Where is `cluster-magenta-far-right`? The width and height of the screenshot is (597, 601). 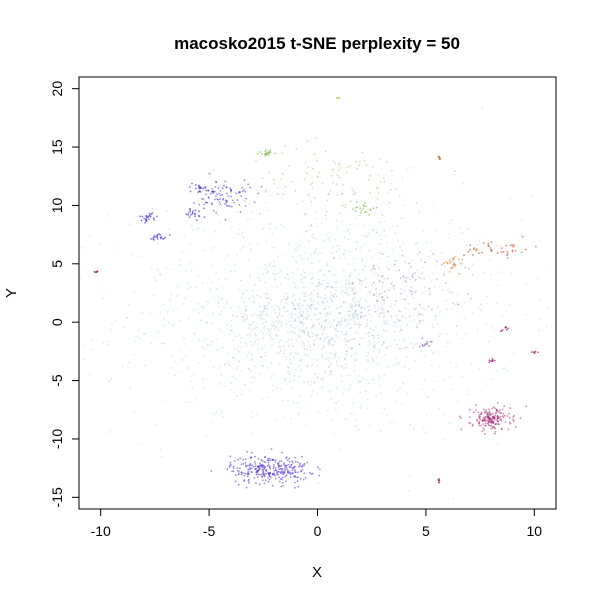
cluster-magenta-far-right is located at coordinates (534, 352).